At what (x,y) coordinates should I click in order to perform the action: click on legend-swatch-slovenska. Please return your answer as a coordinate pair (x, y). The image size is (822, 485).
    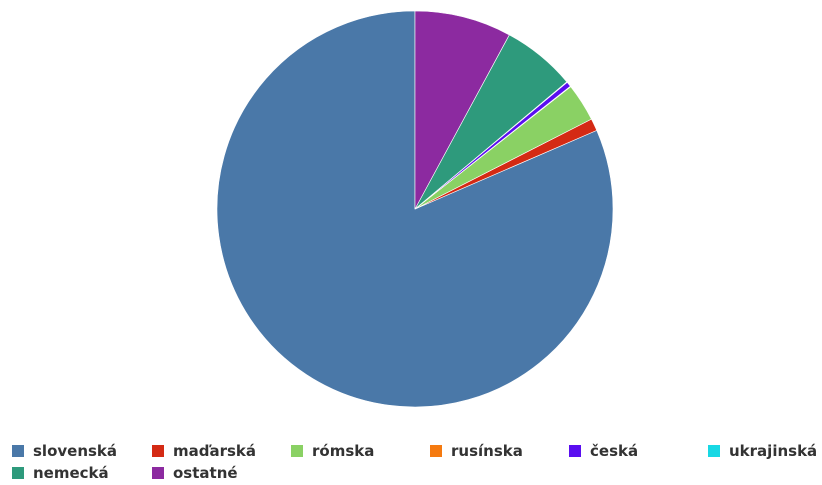
    Looking at the image, I should click on (18, 451).